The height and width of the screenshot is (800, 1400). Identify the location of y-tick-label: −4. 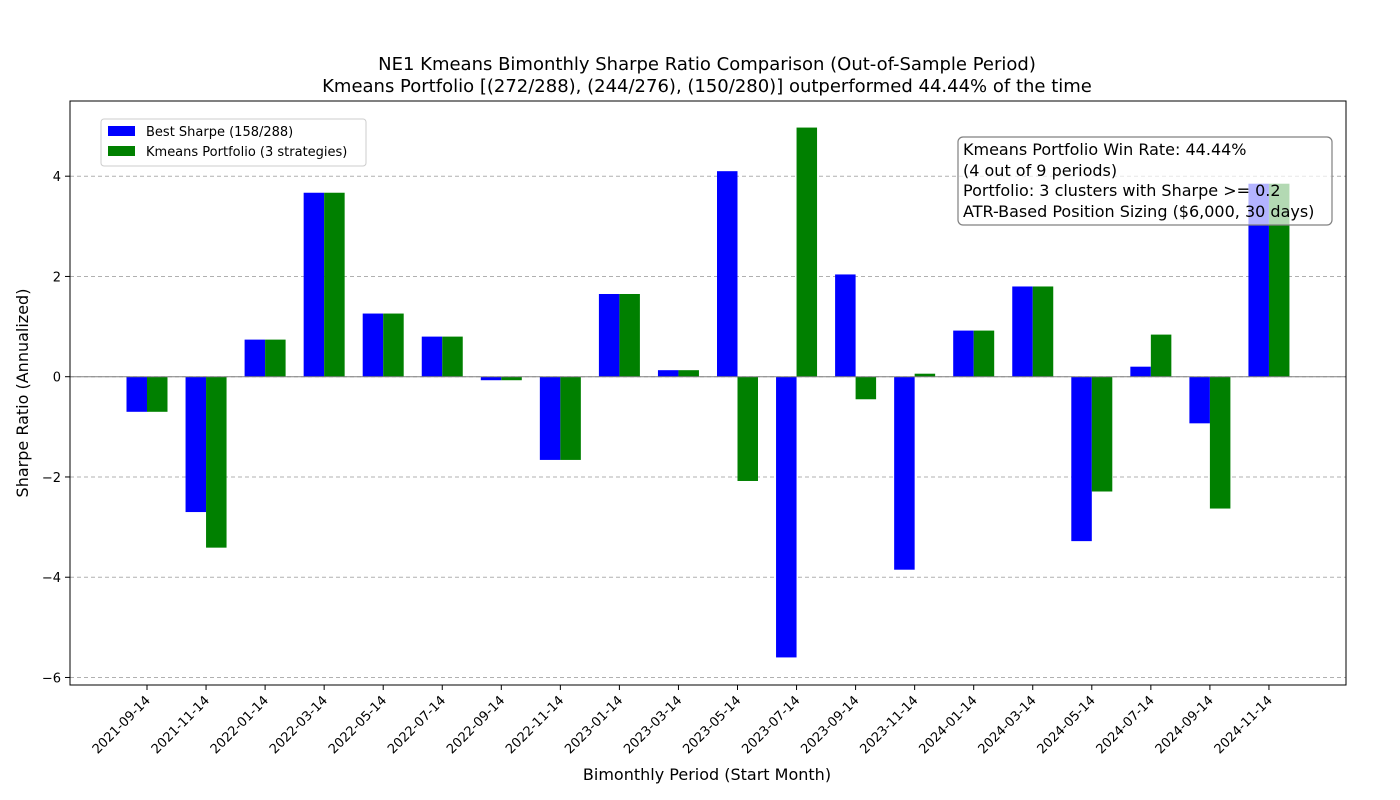
(51, 578).